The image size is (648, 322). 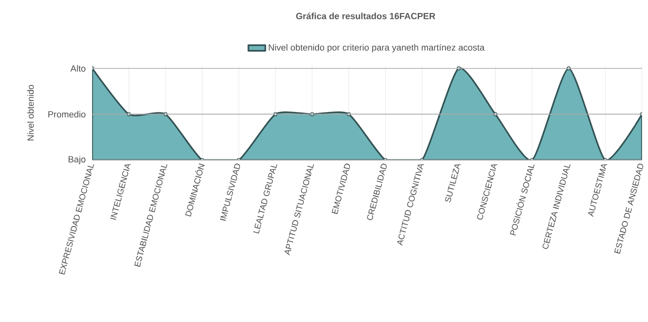 What do you see at coordinates (30, 112) in the screenshot?
I see `y-axis-title: Nivel obtenido` at bounding box center [30, 112].